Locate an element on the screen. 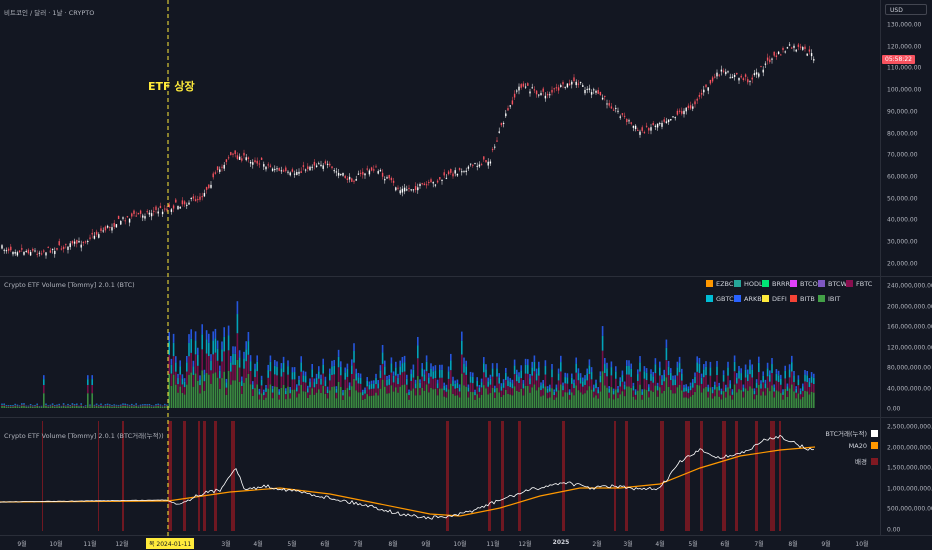 The image size is (932, 550). price-tick-label: 60,000.00 is located at coordinates (902, 177).